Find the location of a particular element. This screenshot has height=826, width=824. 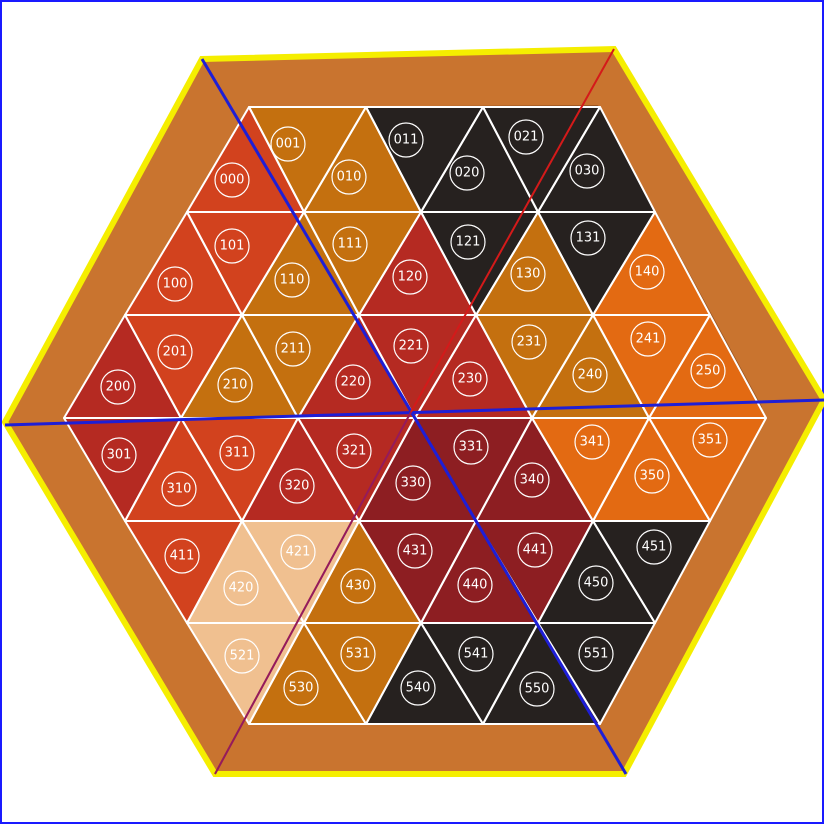

label-text: 451 is located at coordinates (654, 547).